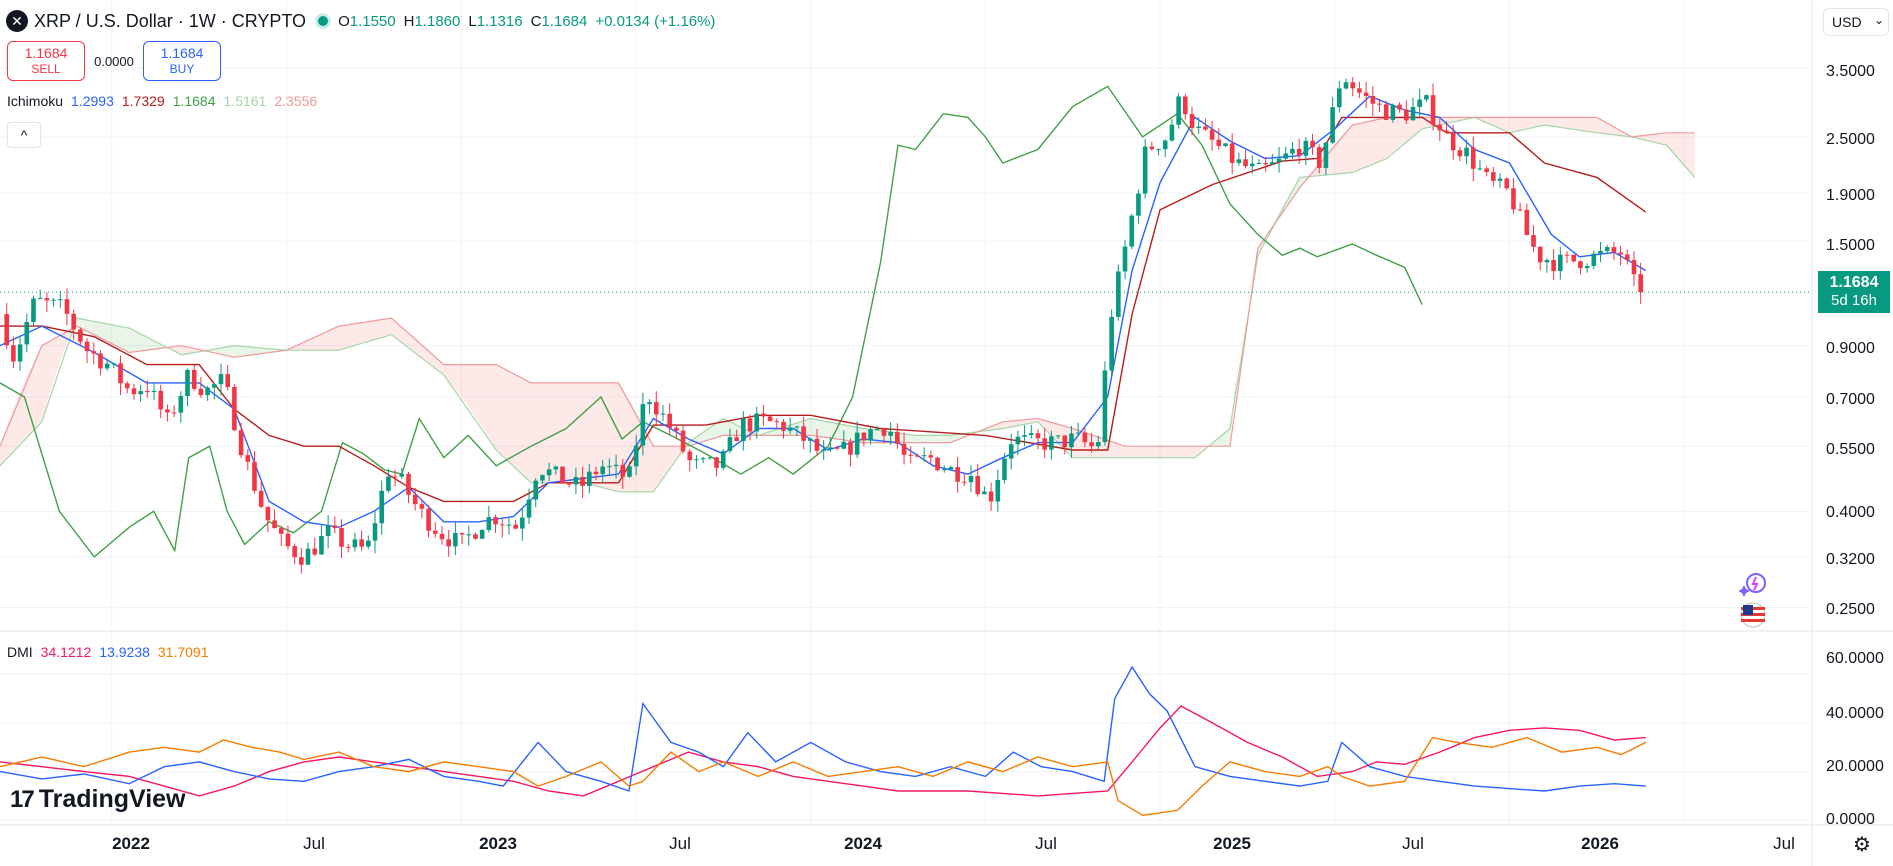 The height and width of the screenshot is (866, 1893). Describe the element at coordinates (66, 652) in the screenshot. I see `dmi-adx-value: 34.1212` at that location.